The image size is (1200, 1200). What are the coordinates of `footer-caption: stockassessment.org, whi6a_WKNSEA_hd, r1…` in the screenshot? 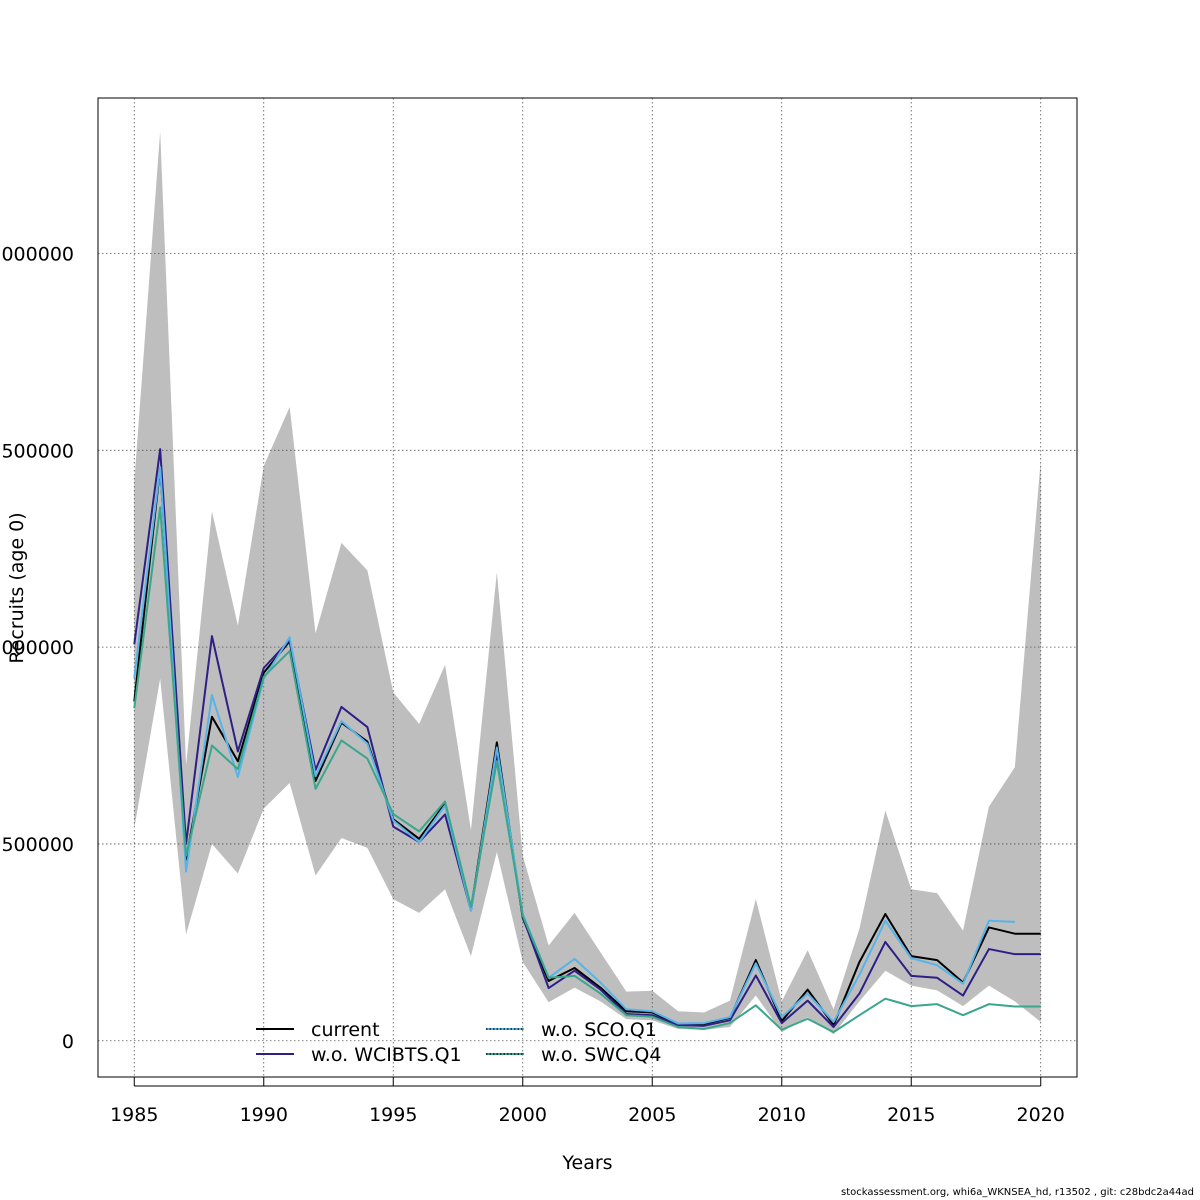 It's located at (1017, 1192).